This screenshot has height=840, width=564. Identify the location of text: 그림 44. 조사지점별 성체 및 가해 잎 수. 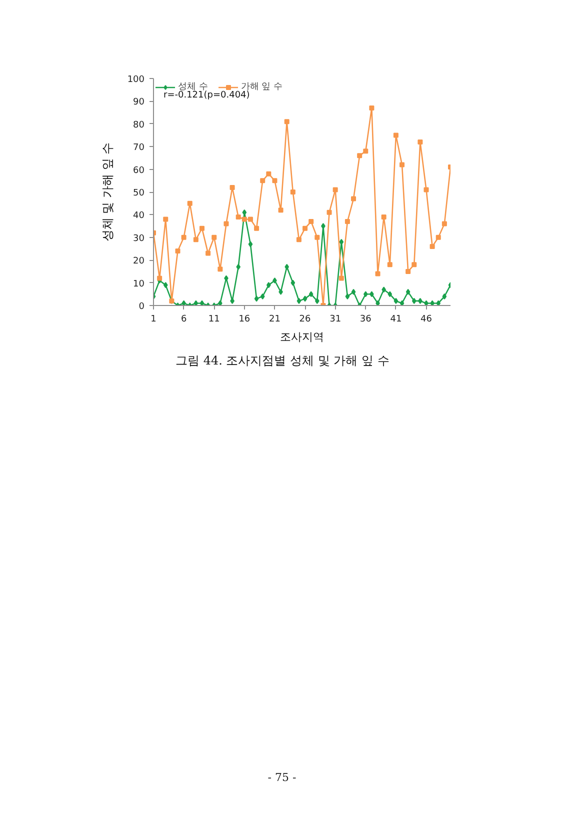
(283, 361).